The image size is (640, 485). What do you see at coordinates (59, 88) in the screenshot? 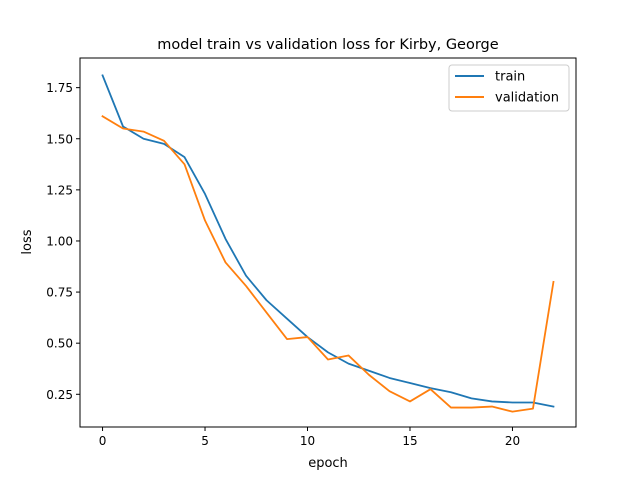
I see `y-tick-label: 1.75` at bounding box center [59, 88].